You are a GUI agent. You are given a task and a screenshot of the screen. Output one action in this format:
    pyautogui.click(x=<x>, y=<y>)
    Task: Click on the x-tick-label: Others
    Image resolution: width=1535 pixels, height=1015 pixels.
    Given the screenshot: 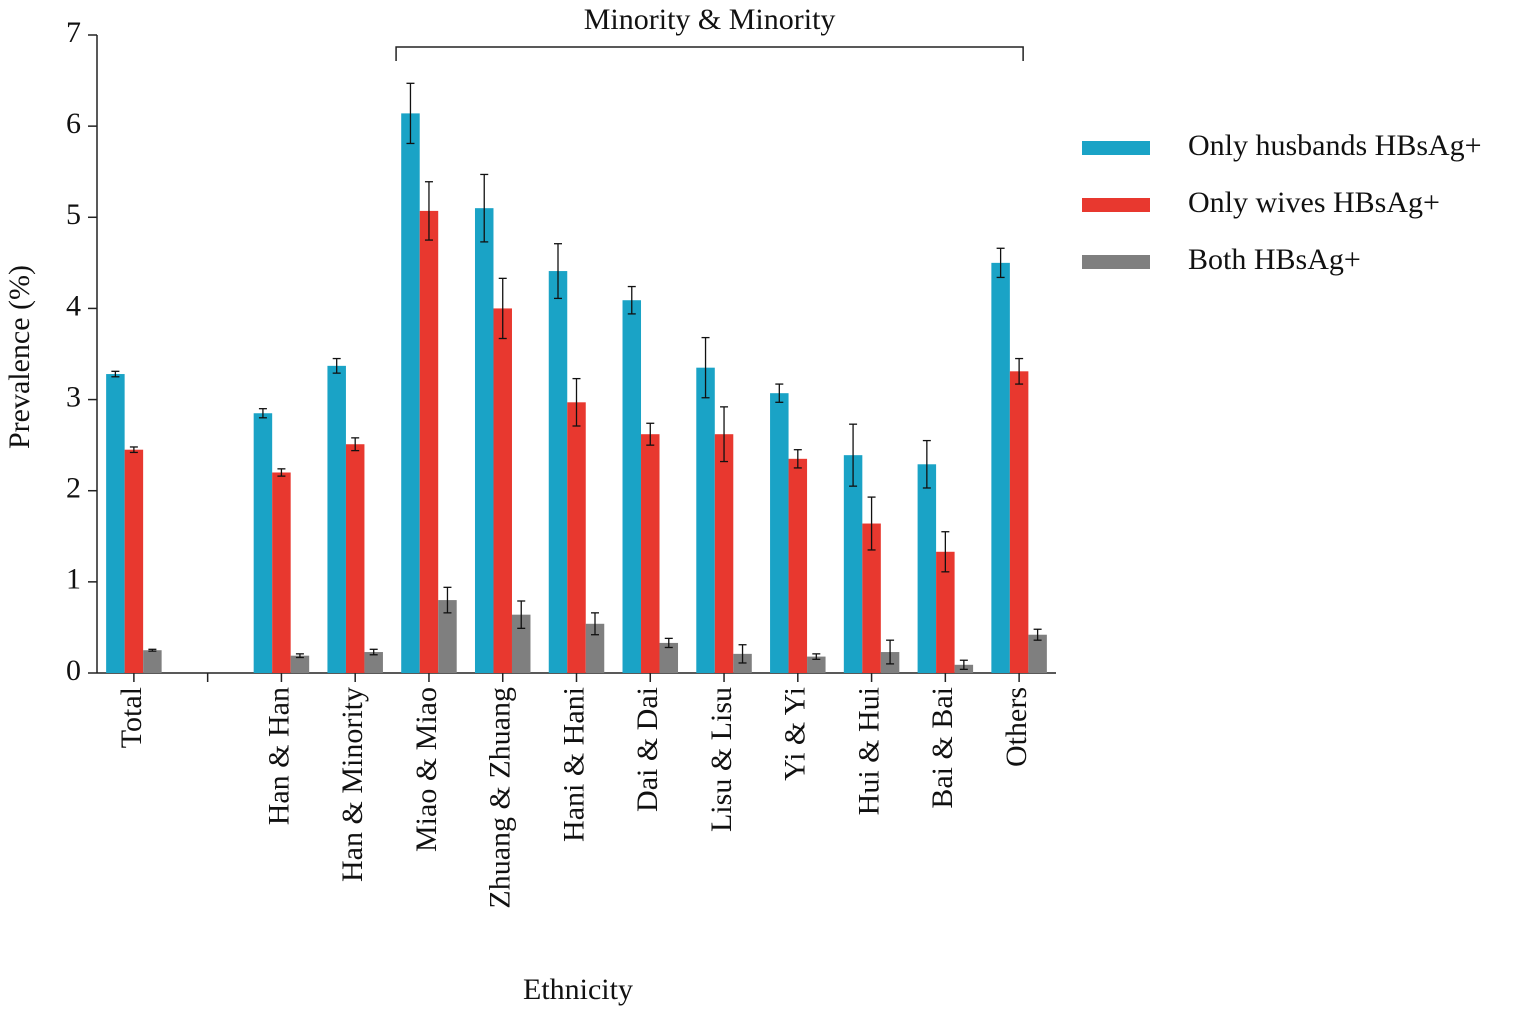 What is the action you would take?
    pyautogui.click(x=1016, y=727)
    